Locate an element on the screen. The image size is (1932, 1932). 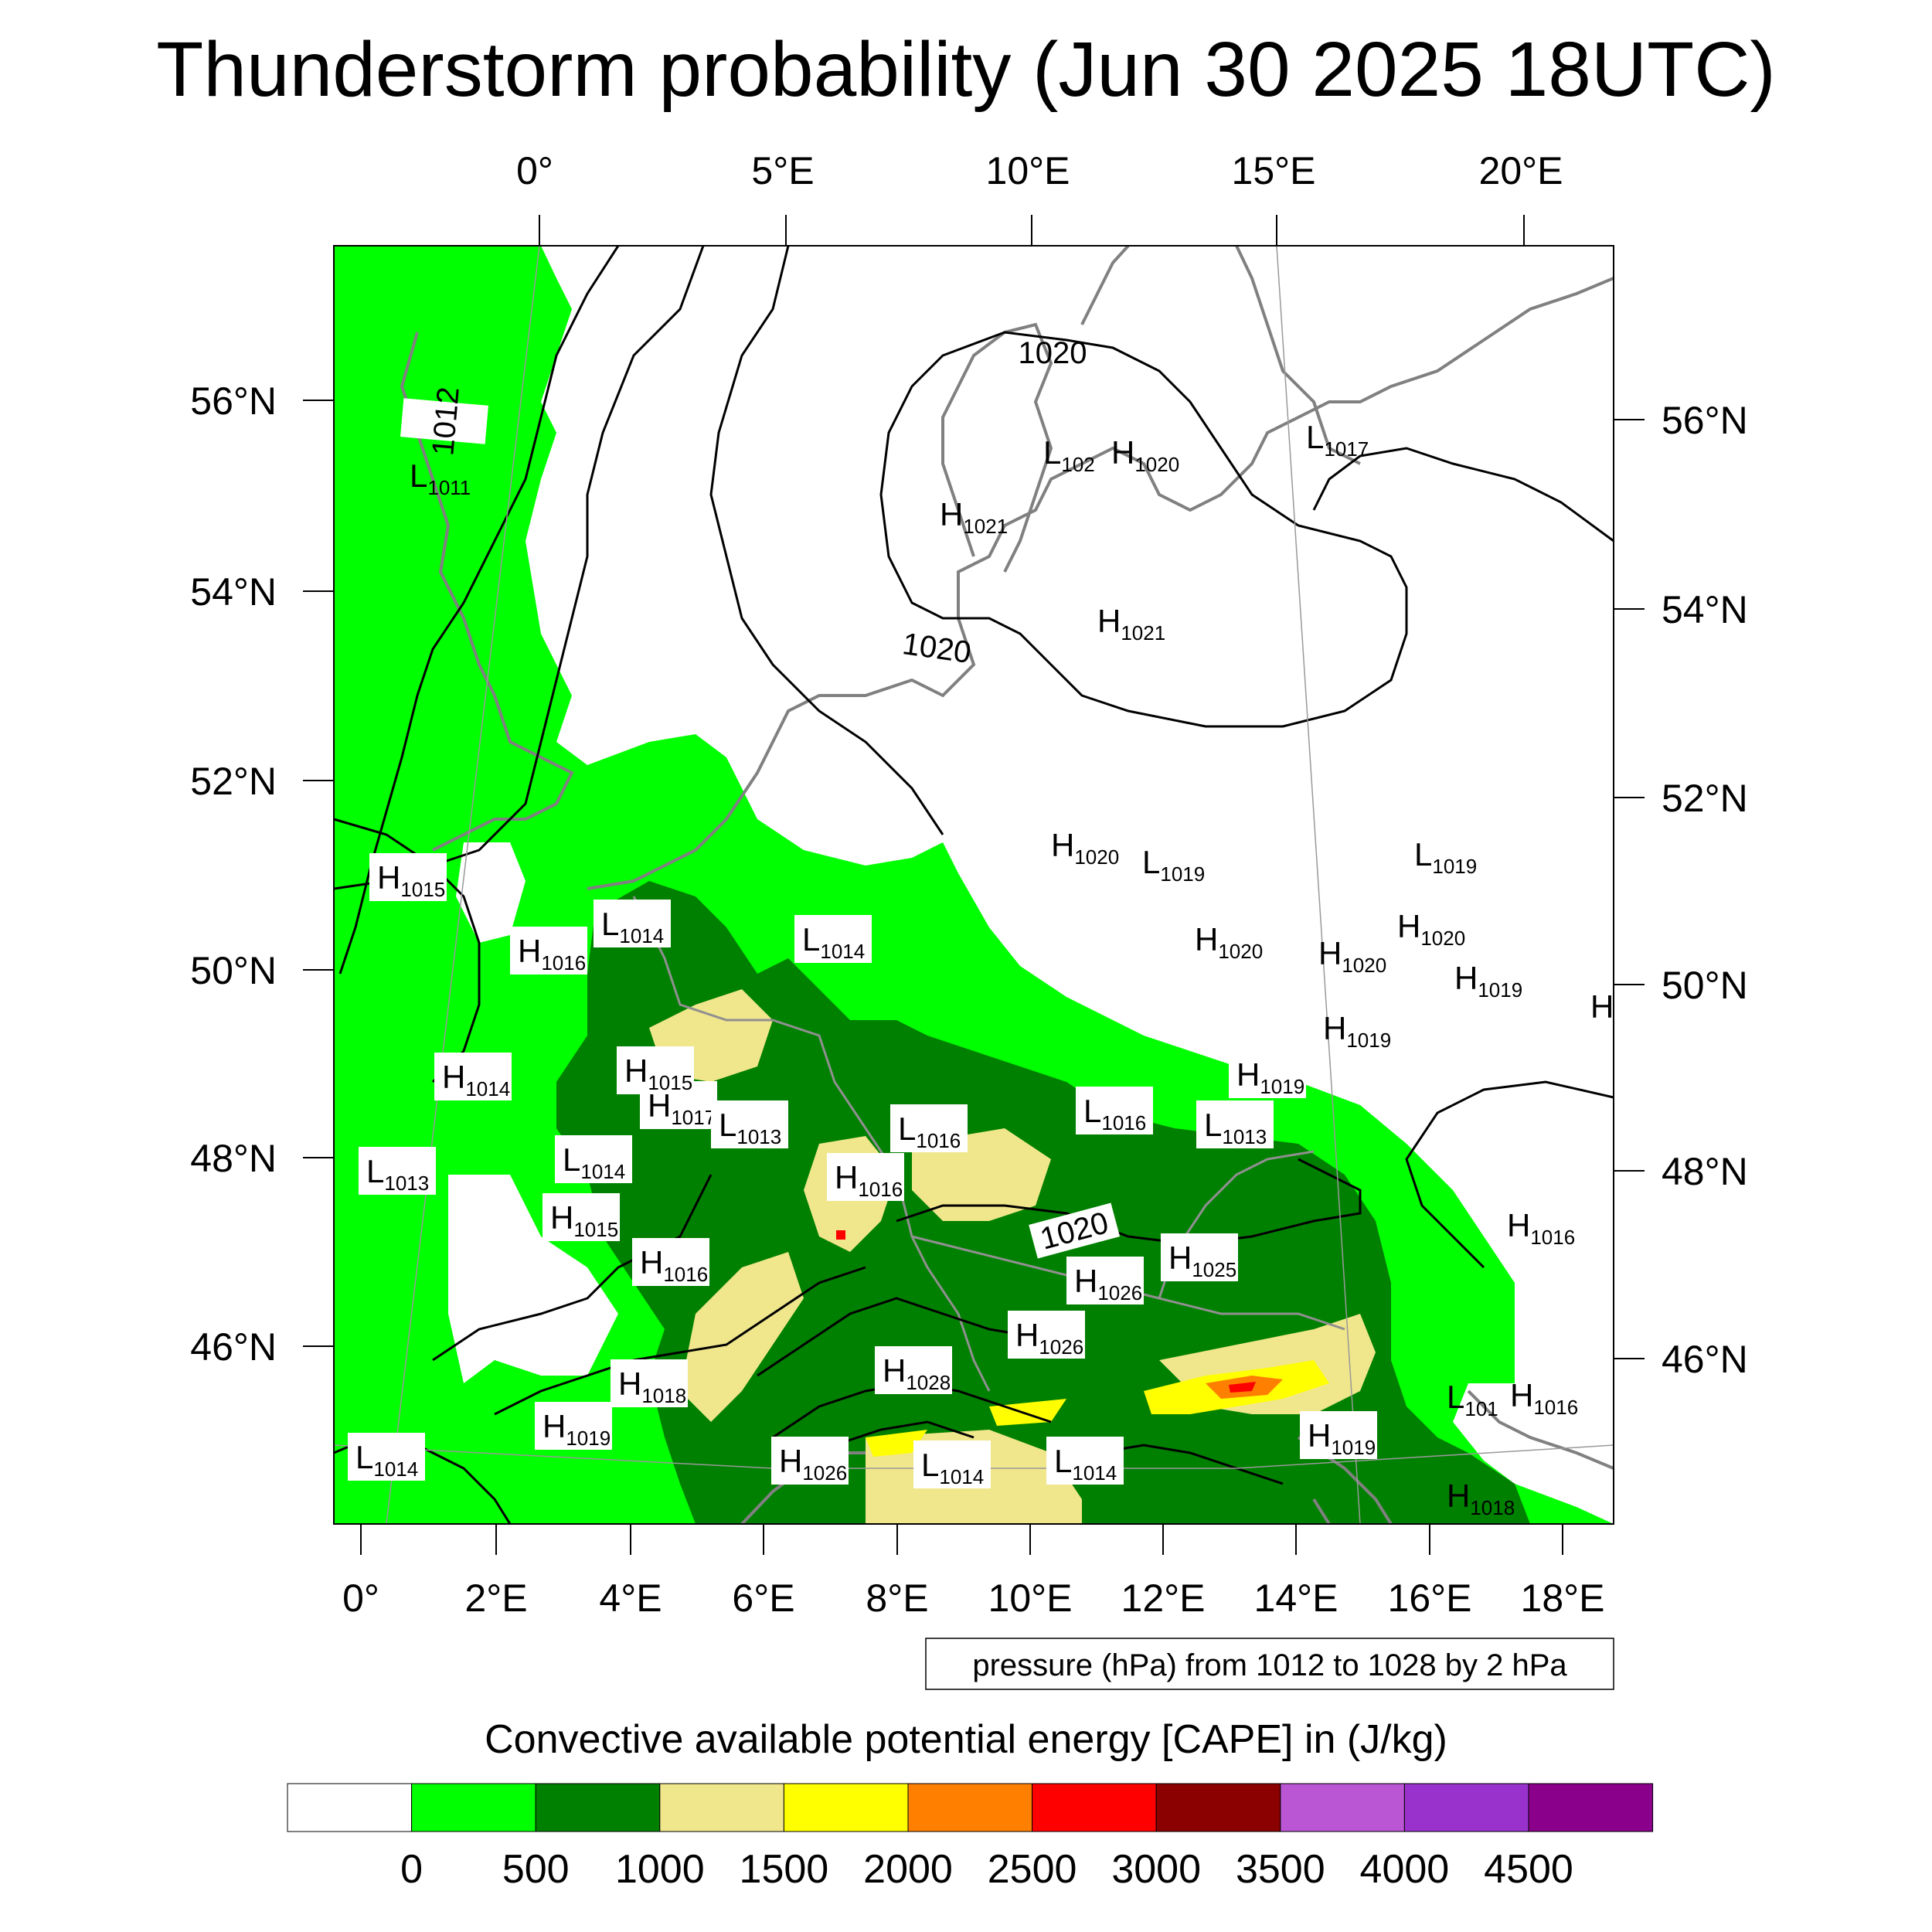
colorbar-tick-label: 3000 is located at coordinates (1156, 1870).